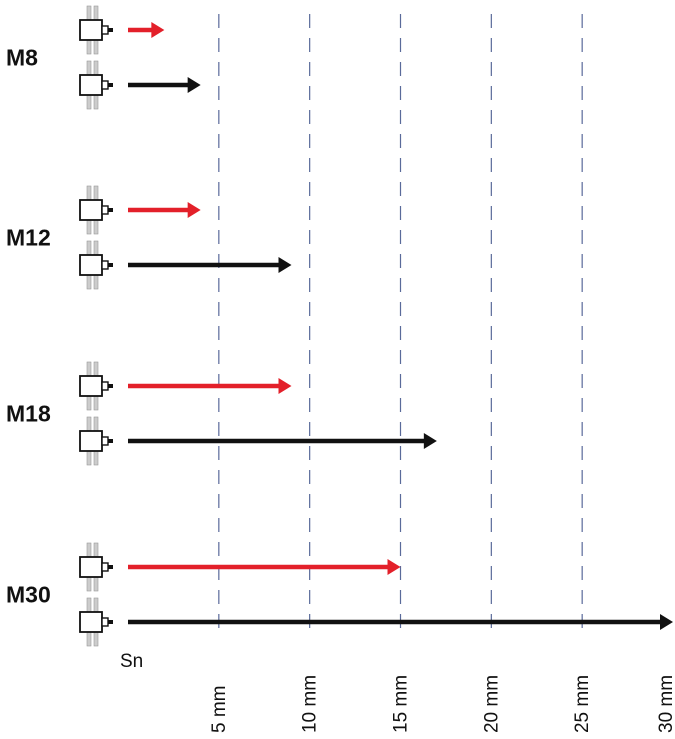  Describe the element at coordinates (28, 238) in the screenshot. I see `group-label: M12` at that location.